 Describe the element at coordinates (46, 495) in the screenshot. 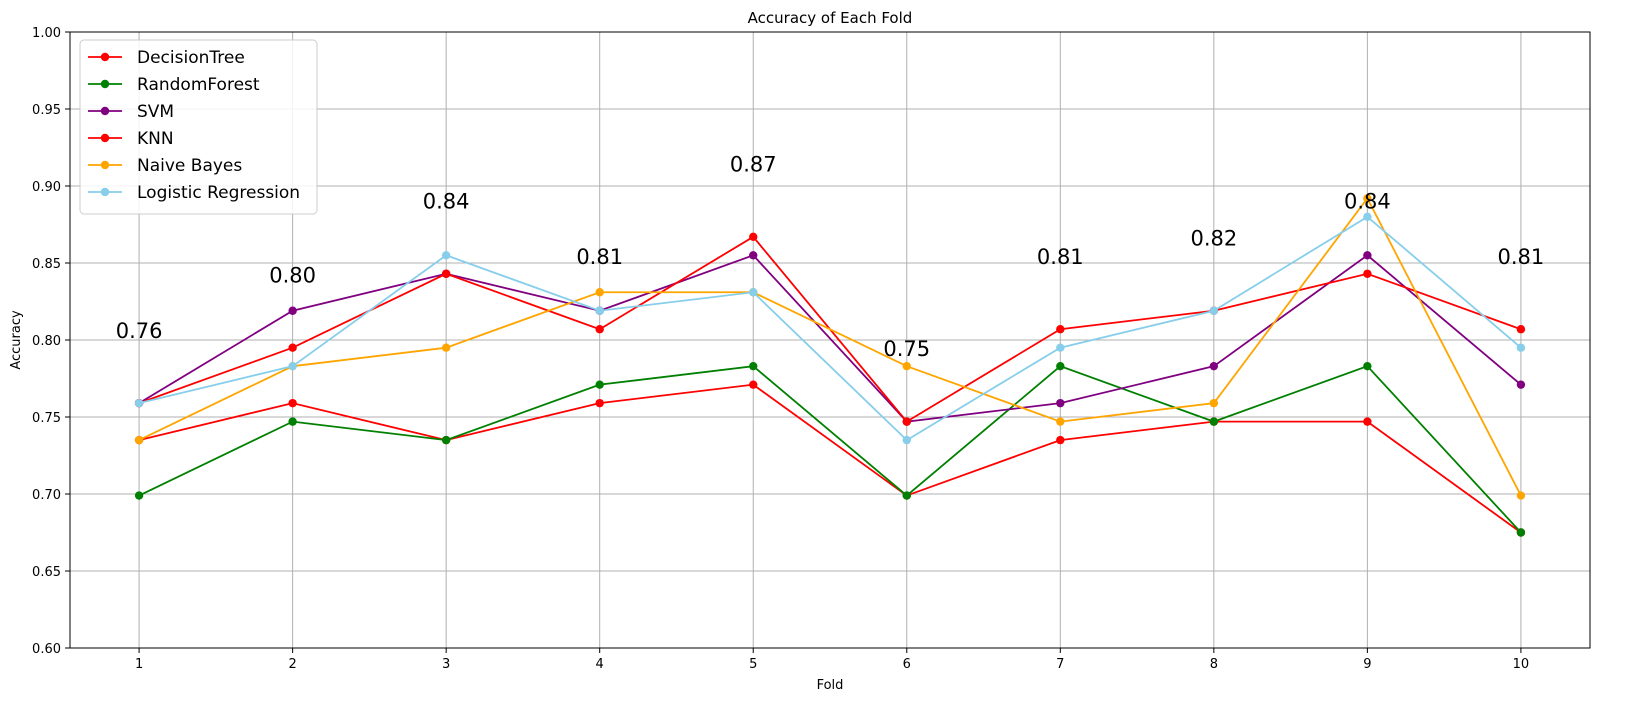

I see `y-tick-label: 0.70` at that location.